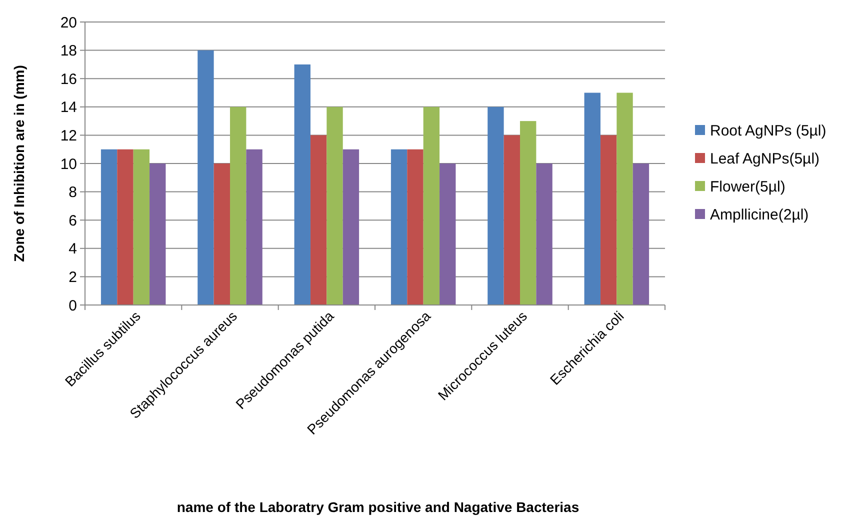 Image resolution: width=856 pixels, height=518 pixels. I want to click on y-tick-label: 6, so click(72, 221).